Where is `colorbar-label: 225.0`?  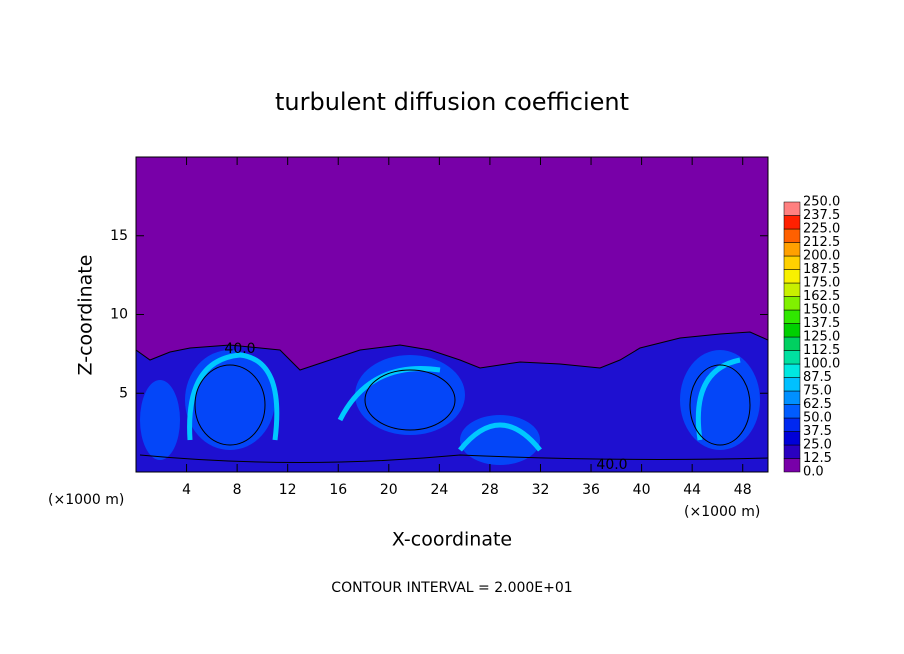 colorbar-label: 225.0 is located at coordinates (821, 229).